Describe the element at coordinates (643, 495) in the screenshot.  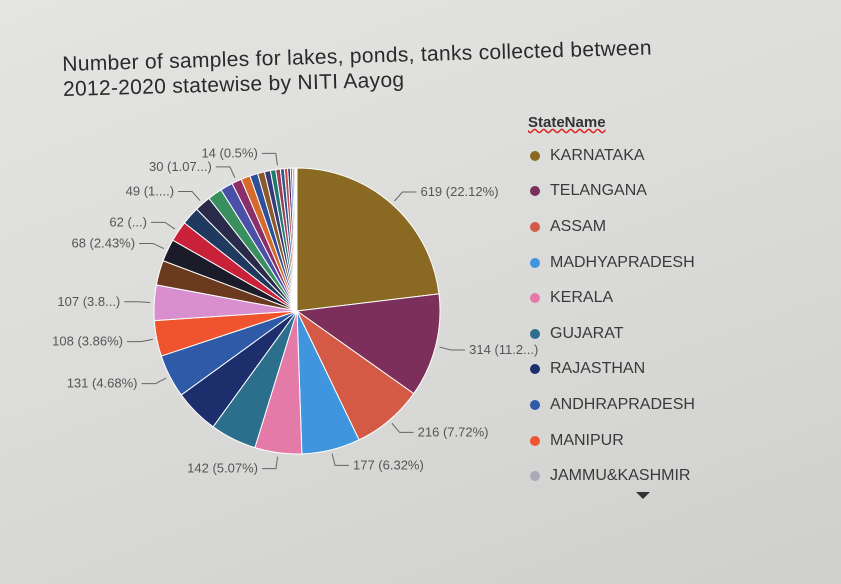
I see `legend-scroll-down-icon` at that location.